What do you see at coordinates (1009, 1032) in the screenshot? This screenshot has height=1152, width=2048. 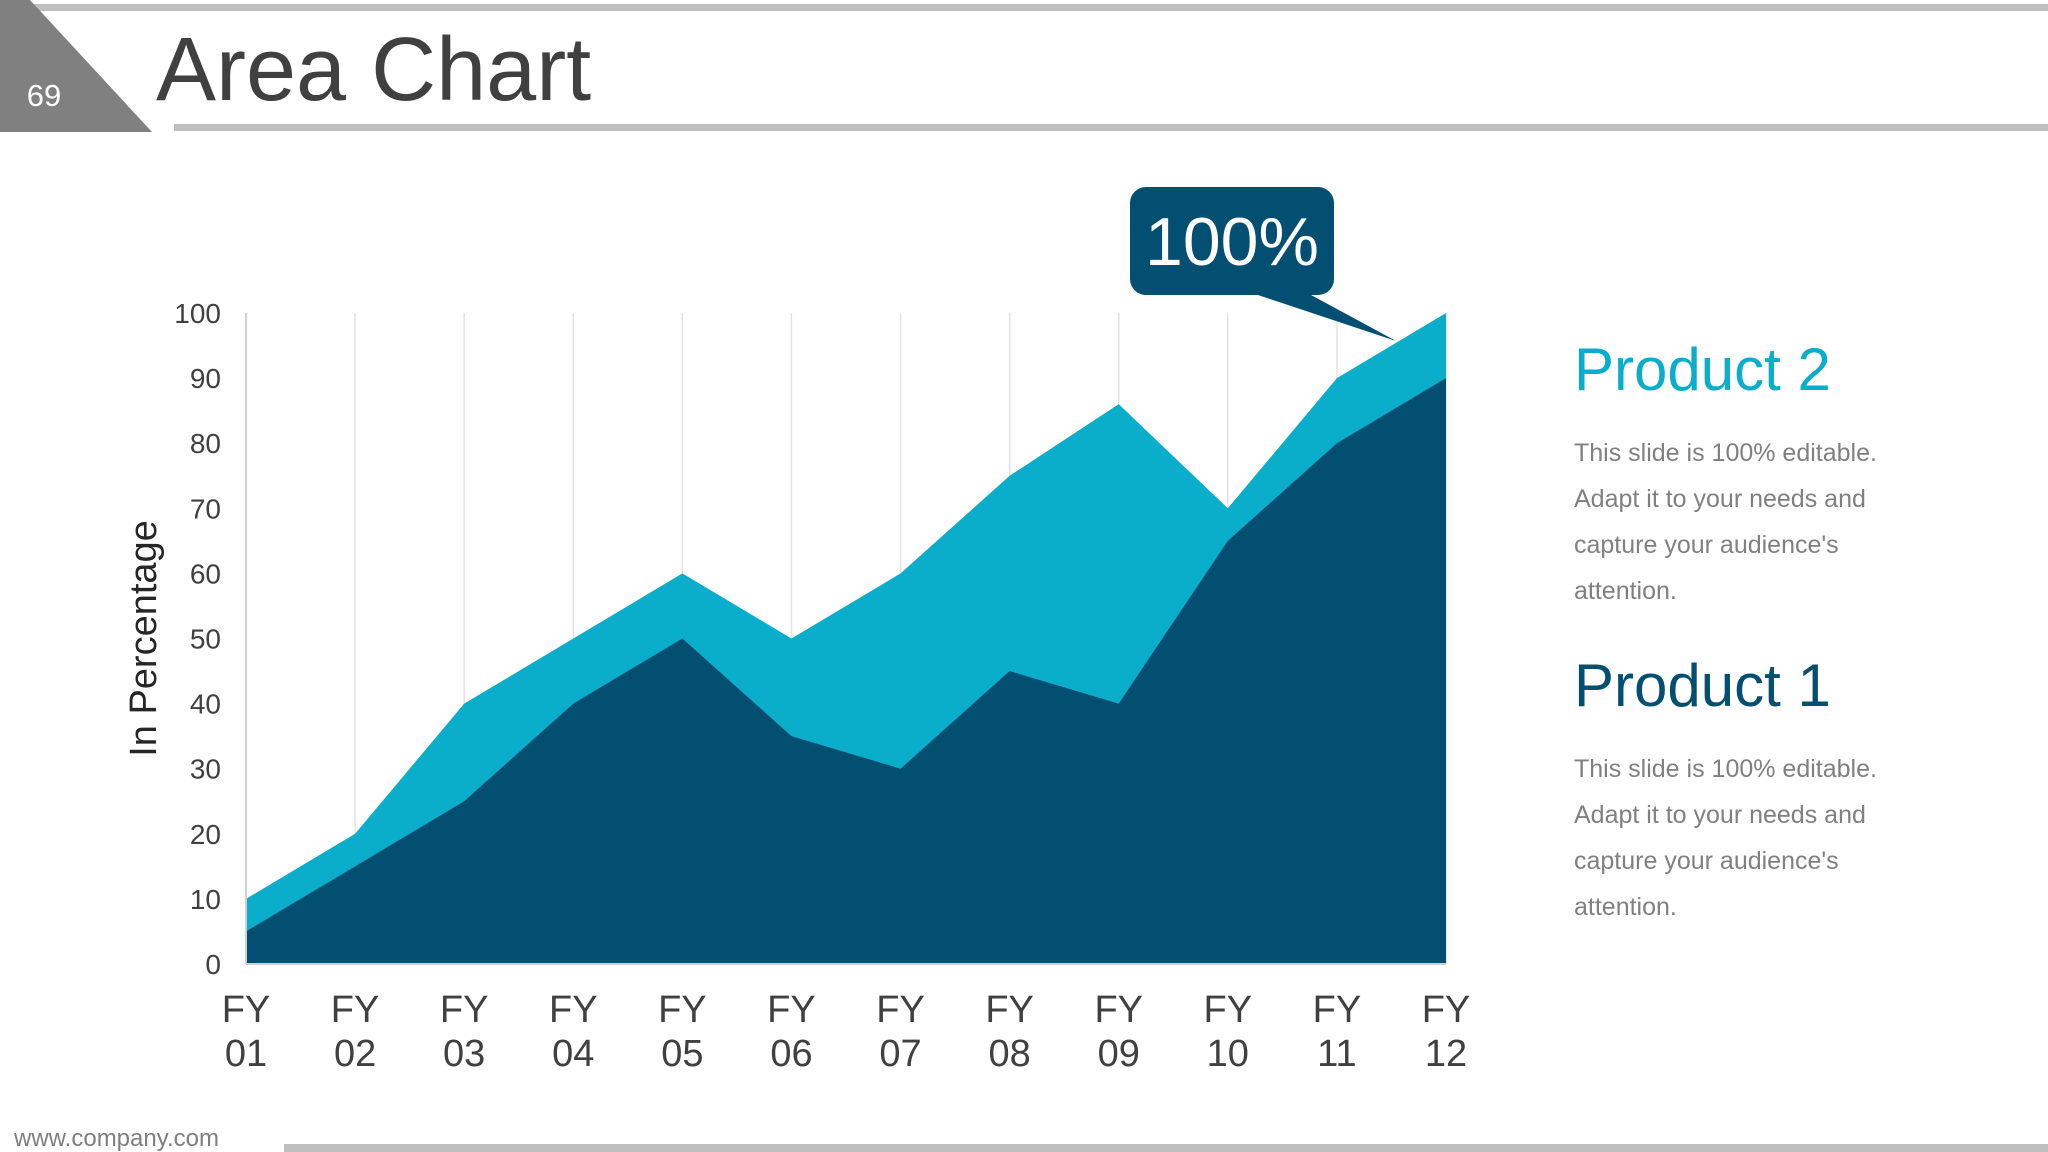 I see `x-tick-label: FY 08` at bounding box center [1009, 1032].